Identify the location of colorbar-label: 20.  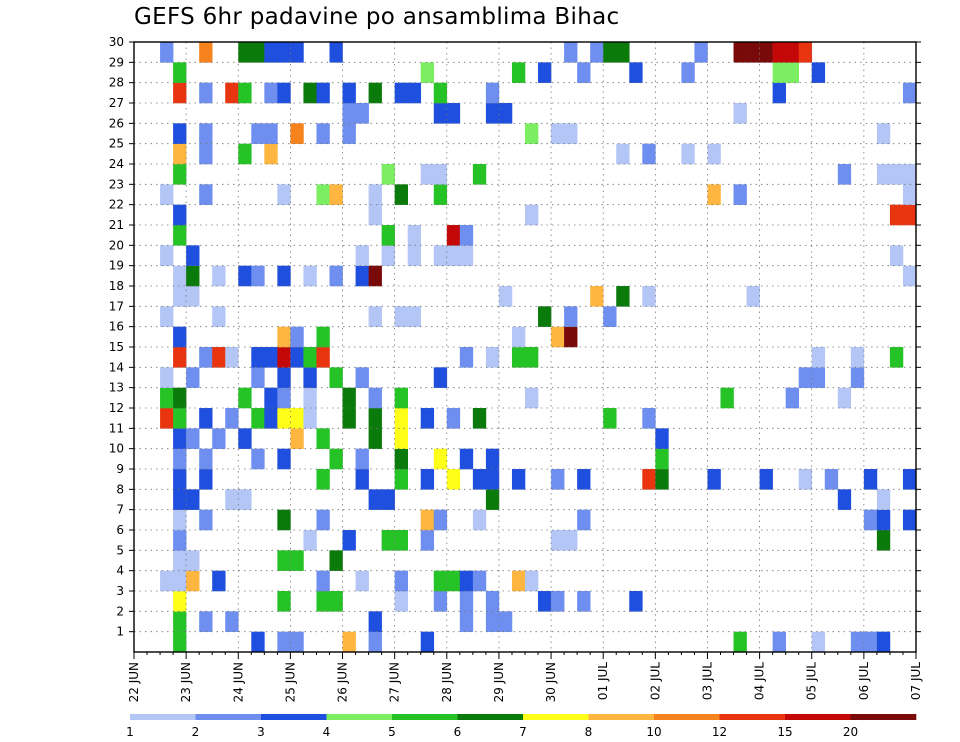
(850, 732).